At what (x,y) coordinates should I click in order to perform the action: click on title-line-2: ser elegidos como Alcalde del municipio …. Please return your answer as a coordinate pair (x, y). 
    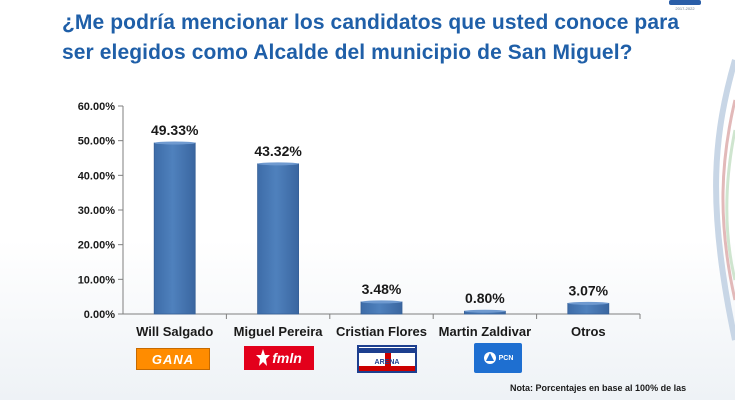
    Looking at the image, I should click on (347, 52).